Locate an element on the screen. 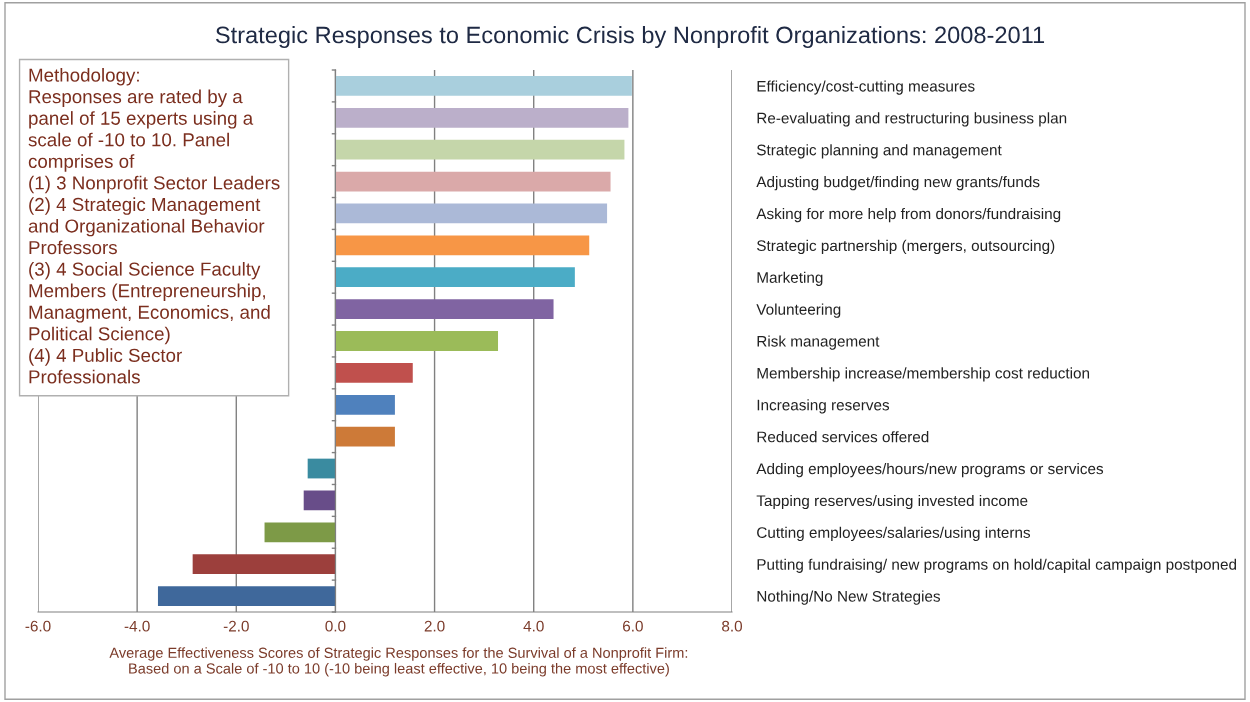 This screenshot has width=1250, height=702. y-tick-label: Reduced services offered is located at coordinates (843, 437).